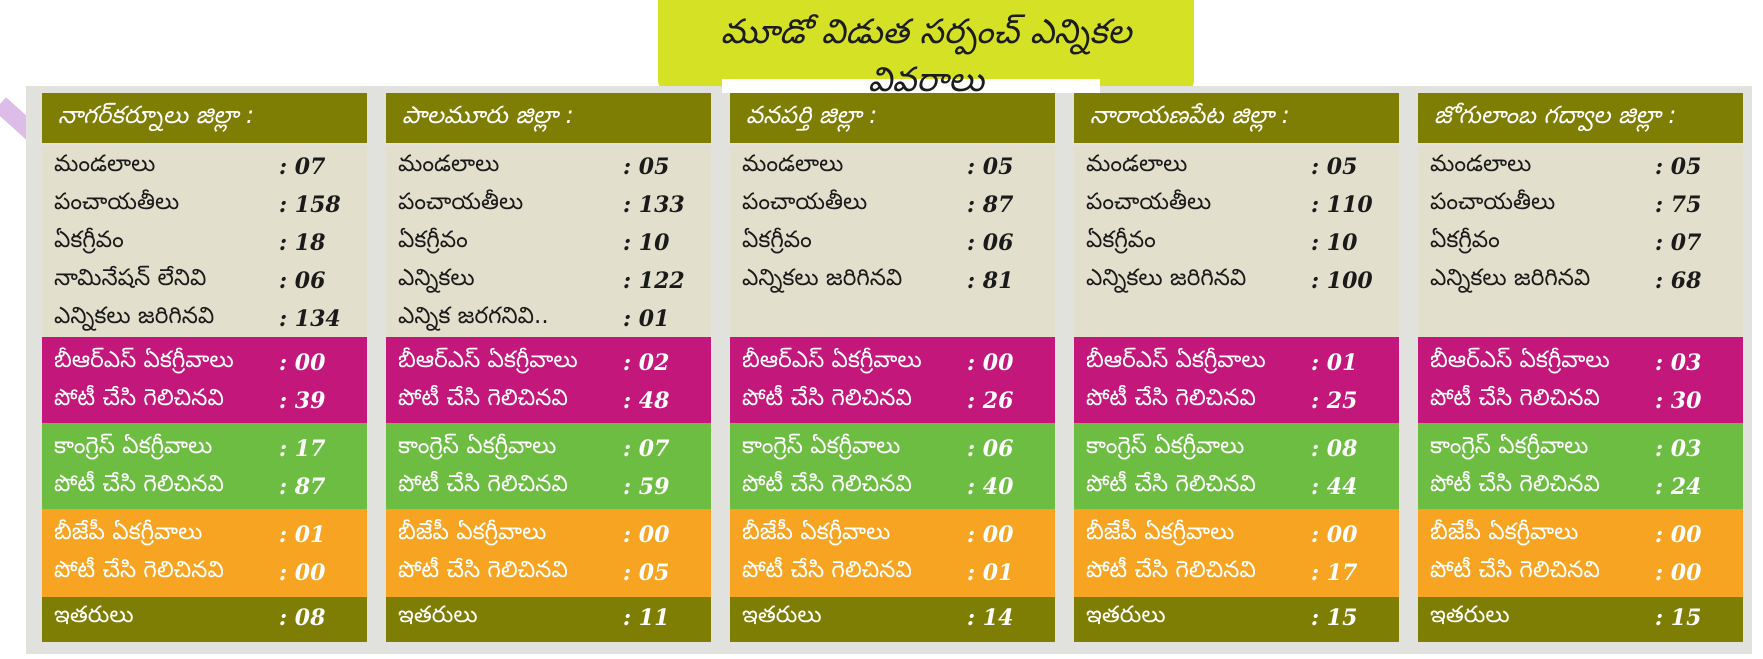 The image size is (1763, 659). What do you see at coordinates (1678, 401) in the screenshot?
I see `stat-value: : 30` at bounding box center [1678, 401].